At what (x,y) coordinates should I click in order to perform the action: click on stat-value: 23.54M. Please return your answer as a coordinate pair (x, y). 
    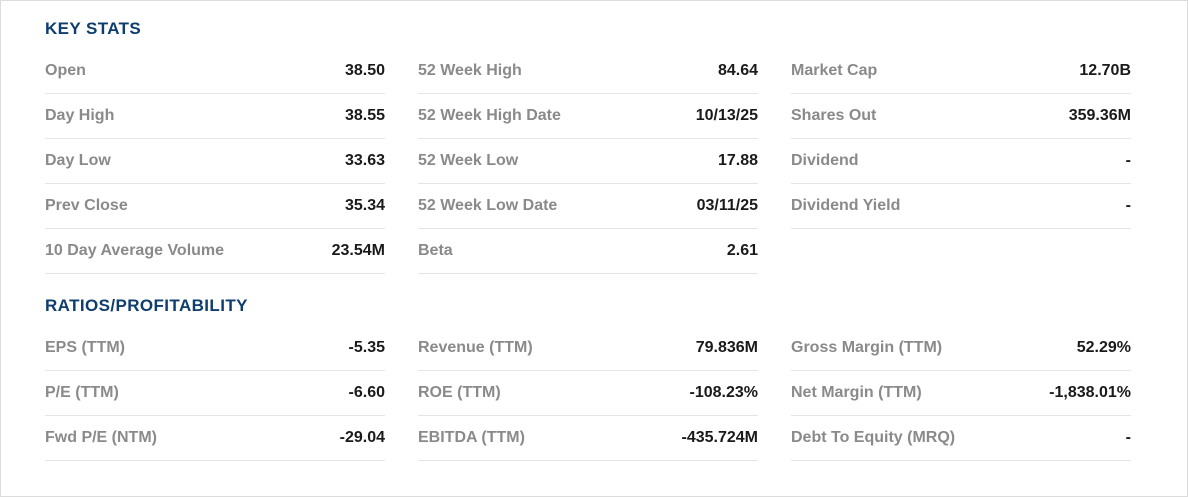
    Looking at the image, I should click on (358, 250).